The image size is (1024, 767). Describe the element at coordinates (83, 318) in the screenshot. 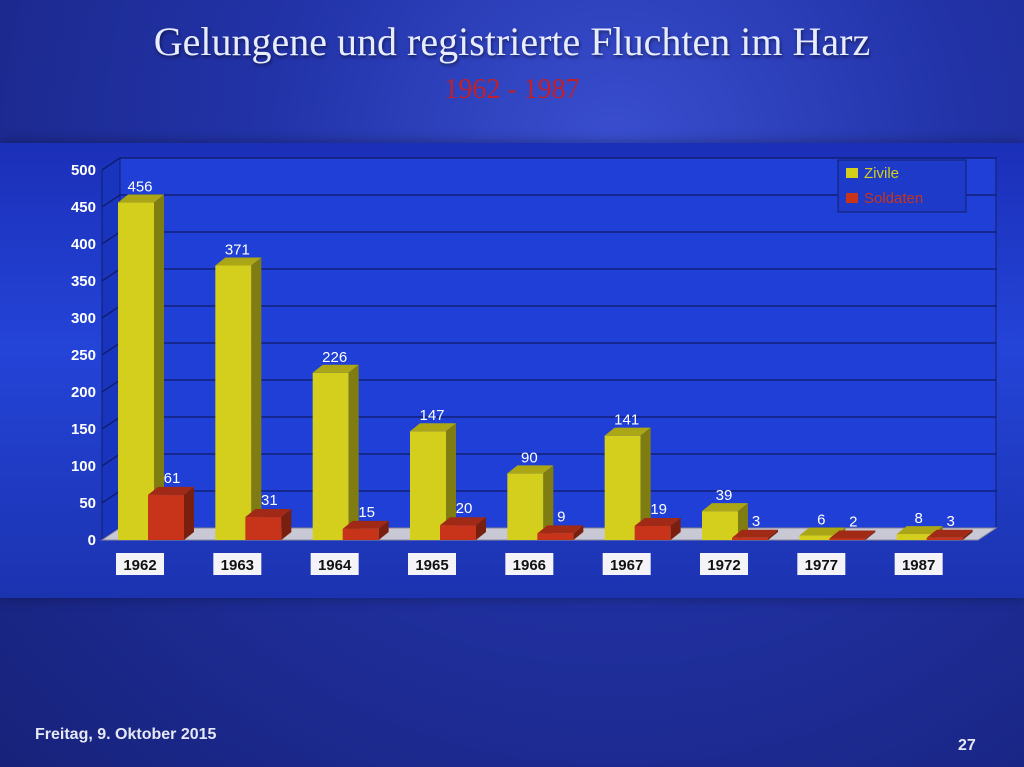

I see `y-tick-label: 300` at that location.